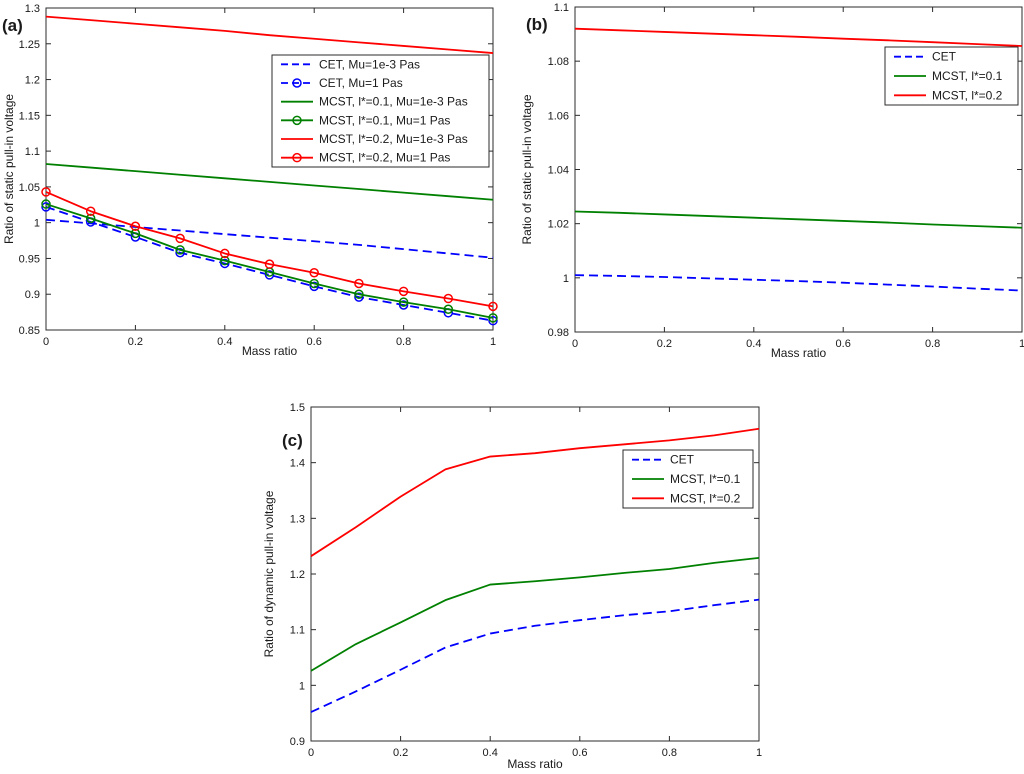  I want to click on x-tick-label: 0.2, so click(664, 344).